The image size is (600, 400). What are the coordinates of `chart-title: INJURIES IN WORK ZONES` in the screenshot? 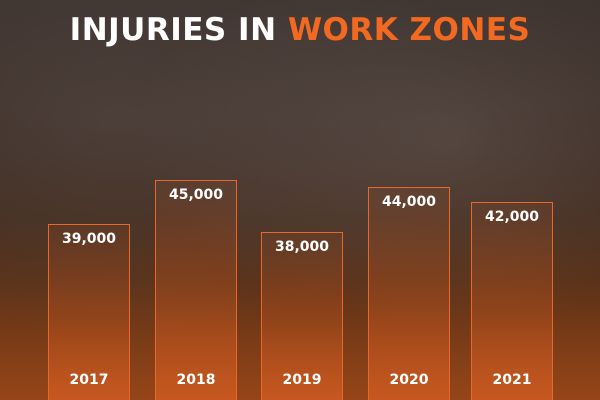 It's located at (300, 30).